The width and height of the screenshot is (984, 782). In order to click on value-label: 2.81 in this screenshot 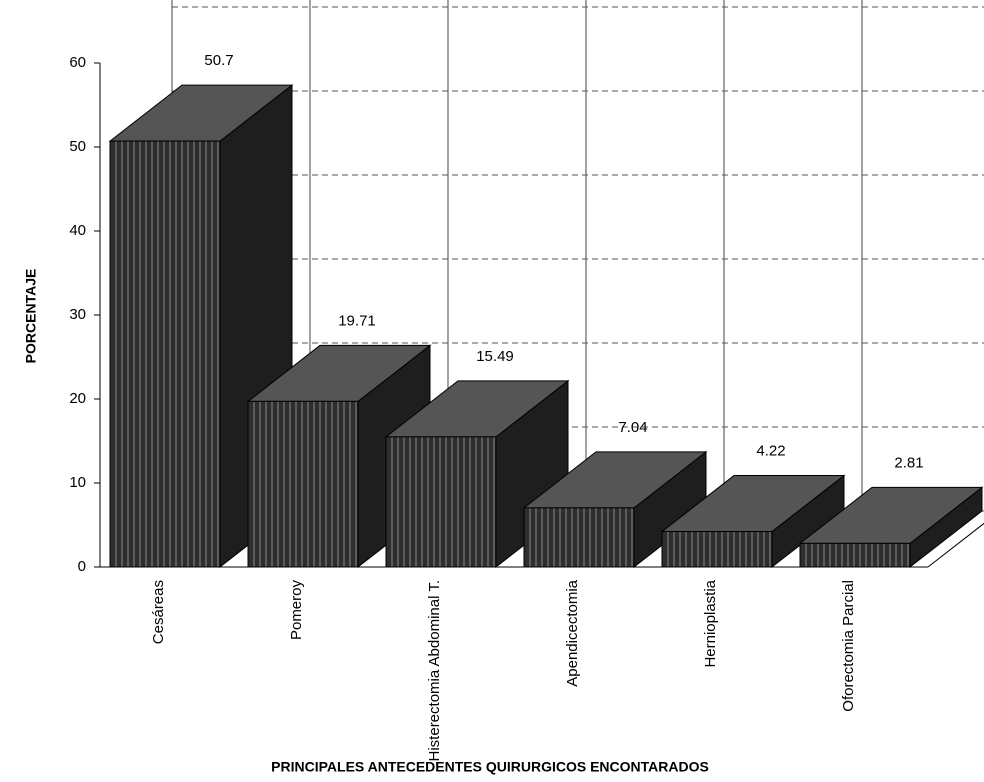, I will do `click(908, 462)`.